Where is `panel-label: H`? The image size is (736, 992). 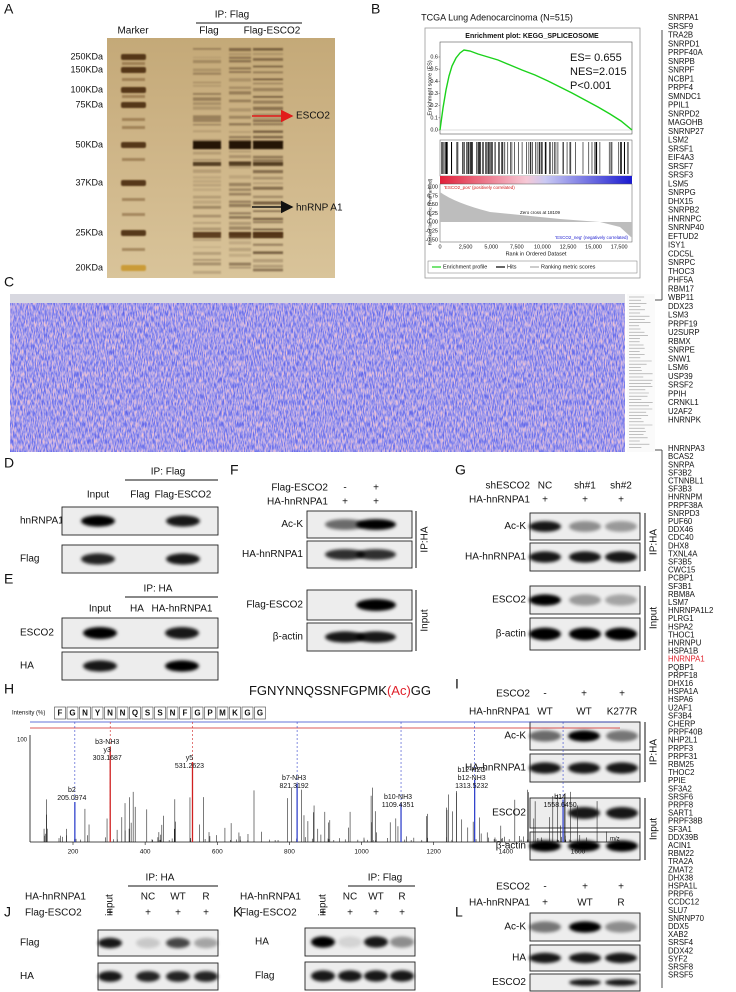 panel-label: H is located at coordinates (9, 689).